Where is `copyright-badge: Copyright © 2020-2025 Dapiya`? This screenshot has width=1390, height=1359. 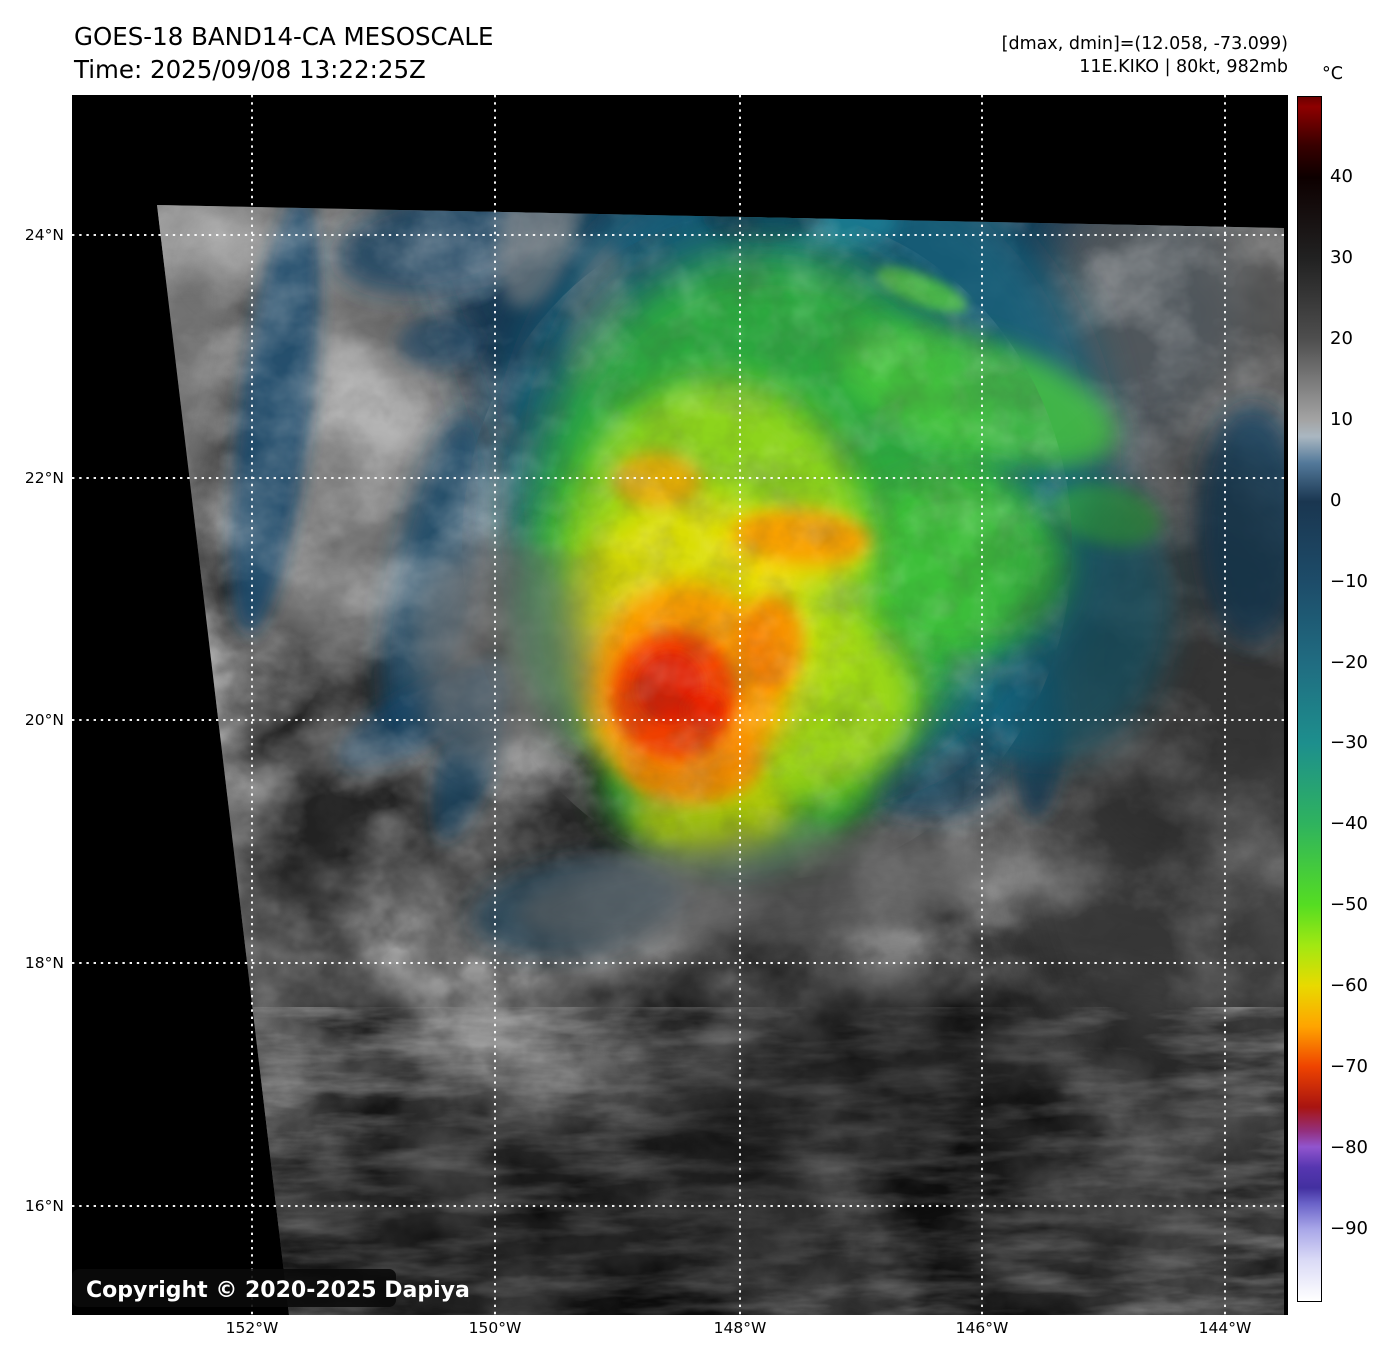
copyright-badge: Copyright © 2020-2025 Dapiya is located at coordinates (271, 1288).